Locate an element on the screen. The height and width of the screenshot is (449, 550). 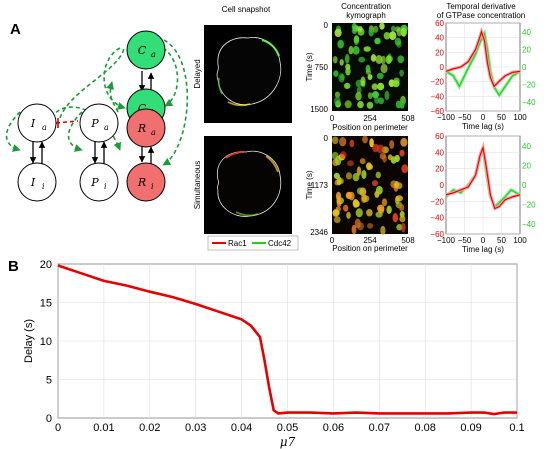
y-tick-label: 5 is located at coordinates (49, 381).